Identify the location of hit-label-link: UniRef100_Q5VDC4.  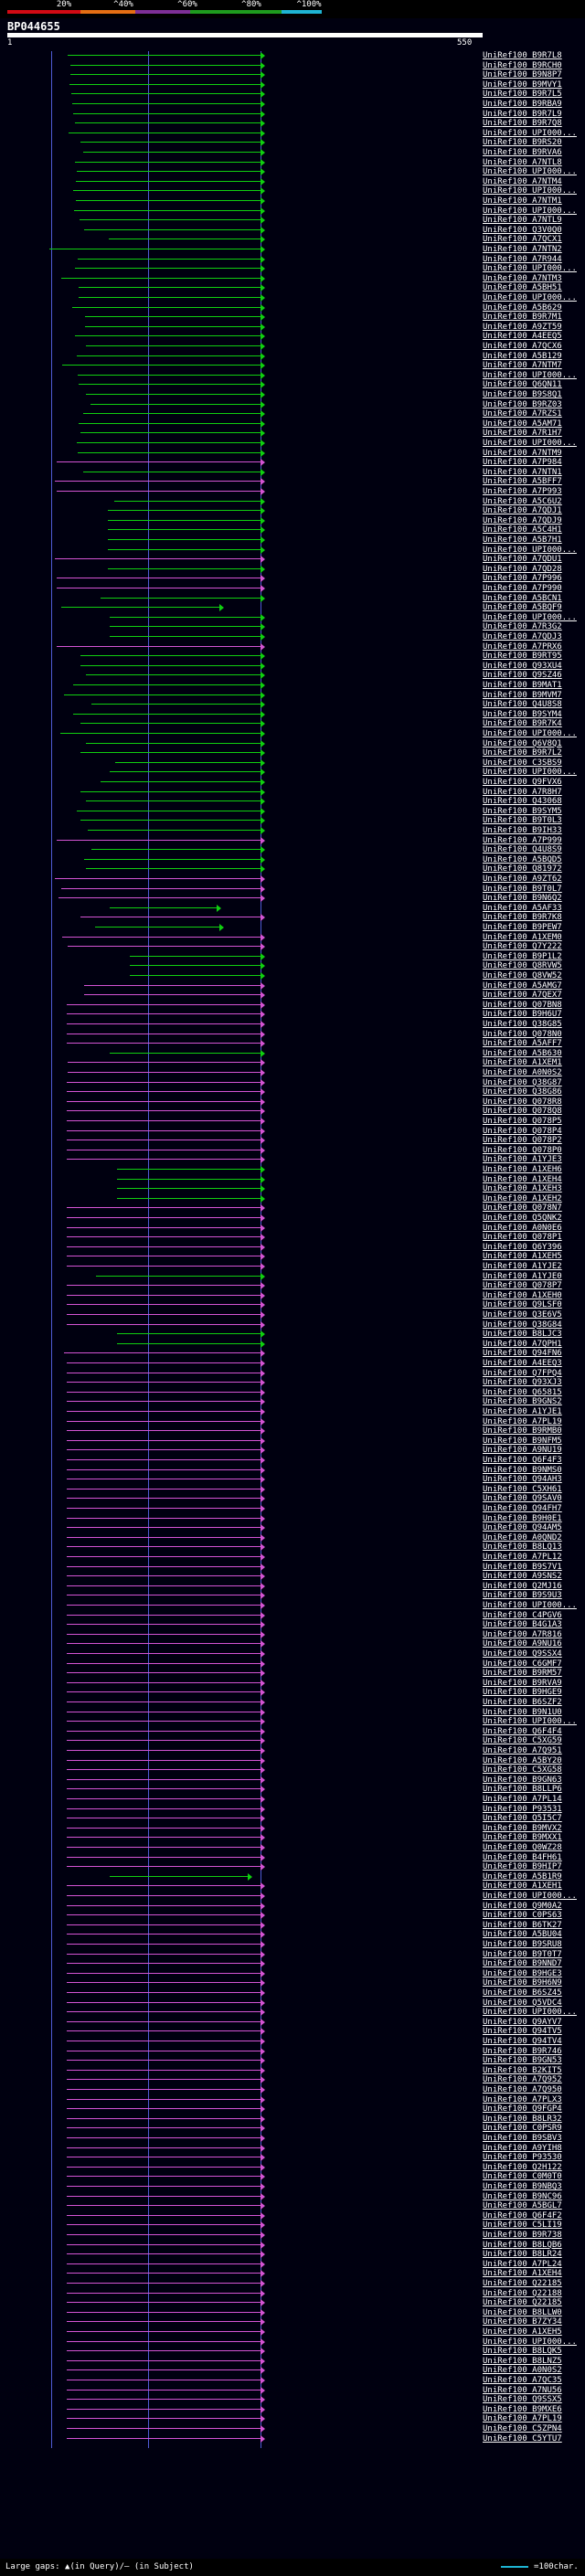
(522, 2003).